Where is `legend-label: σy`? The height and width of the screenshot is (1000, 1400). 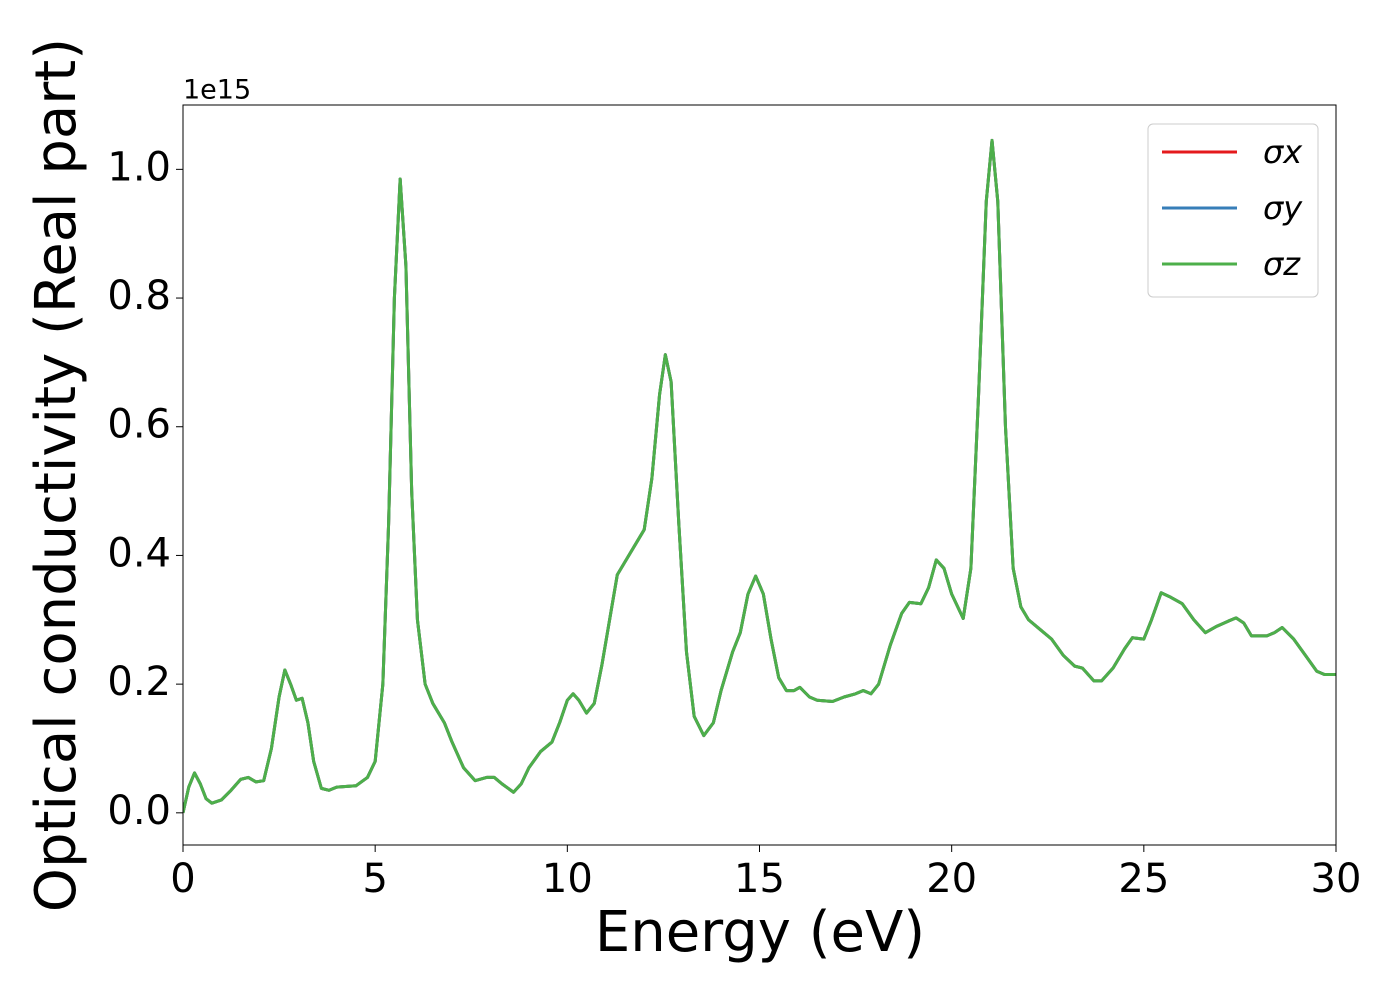
legend-label: σy is located at coordinates (1283, 208).